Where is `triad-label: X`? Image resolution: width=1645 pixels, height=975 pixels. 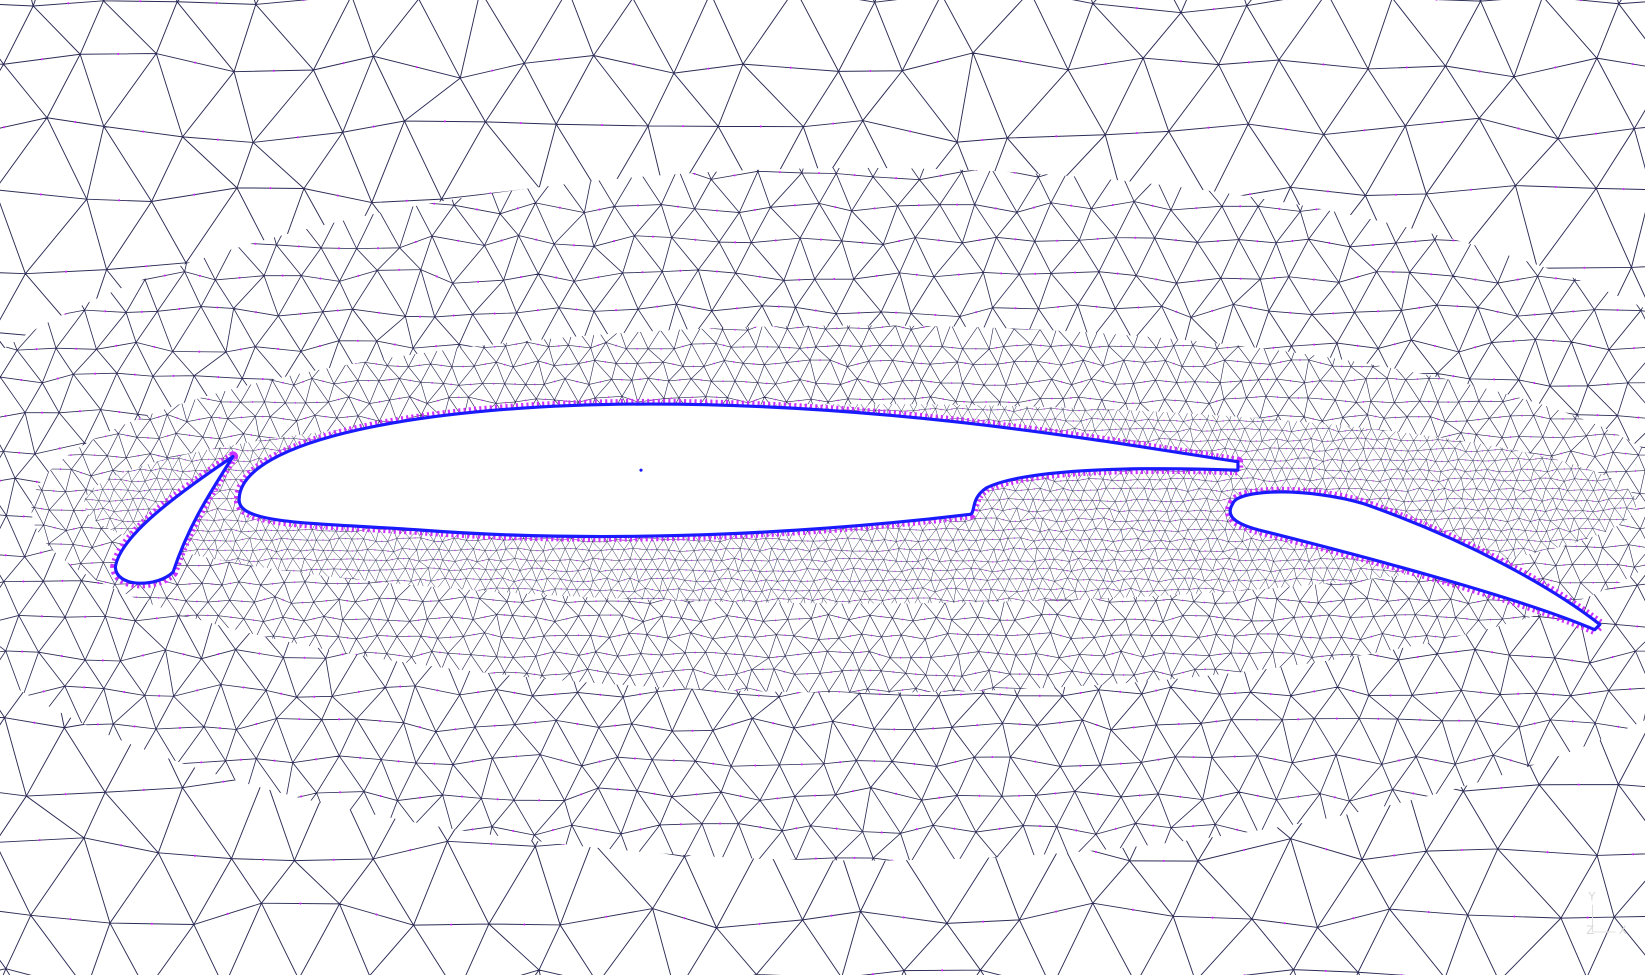
triad-label: X is located at coordinates (1623, 930).